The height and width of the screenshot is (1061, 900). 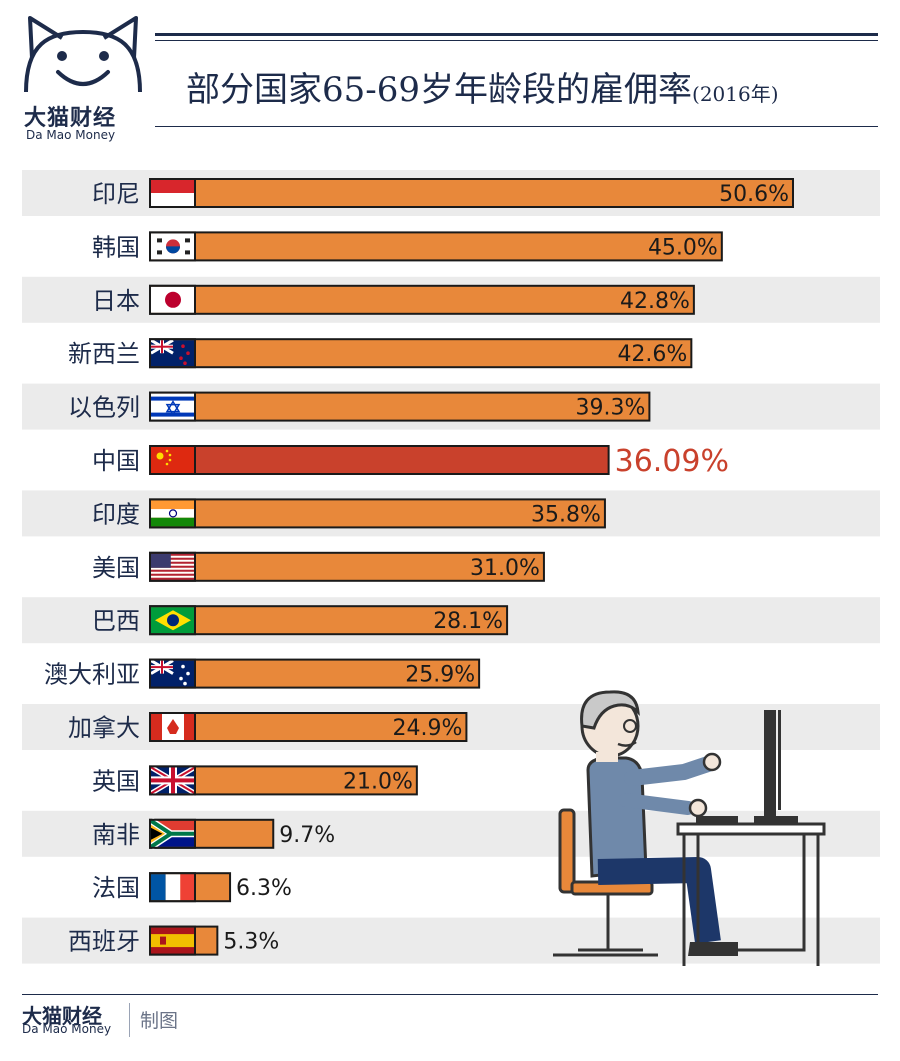 I want to click on chart-title: 部分国家65-69岁年龄段的雇佣率(2016年), so click(x=482, y=86).